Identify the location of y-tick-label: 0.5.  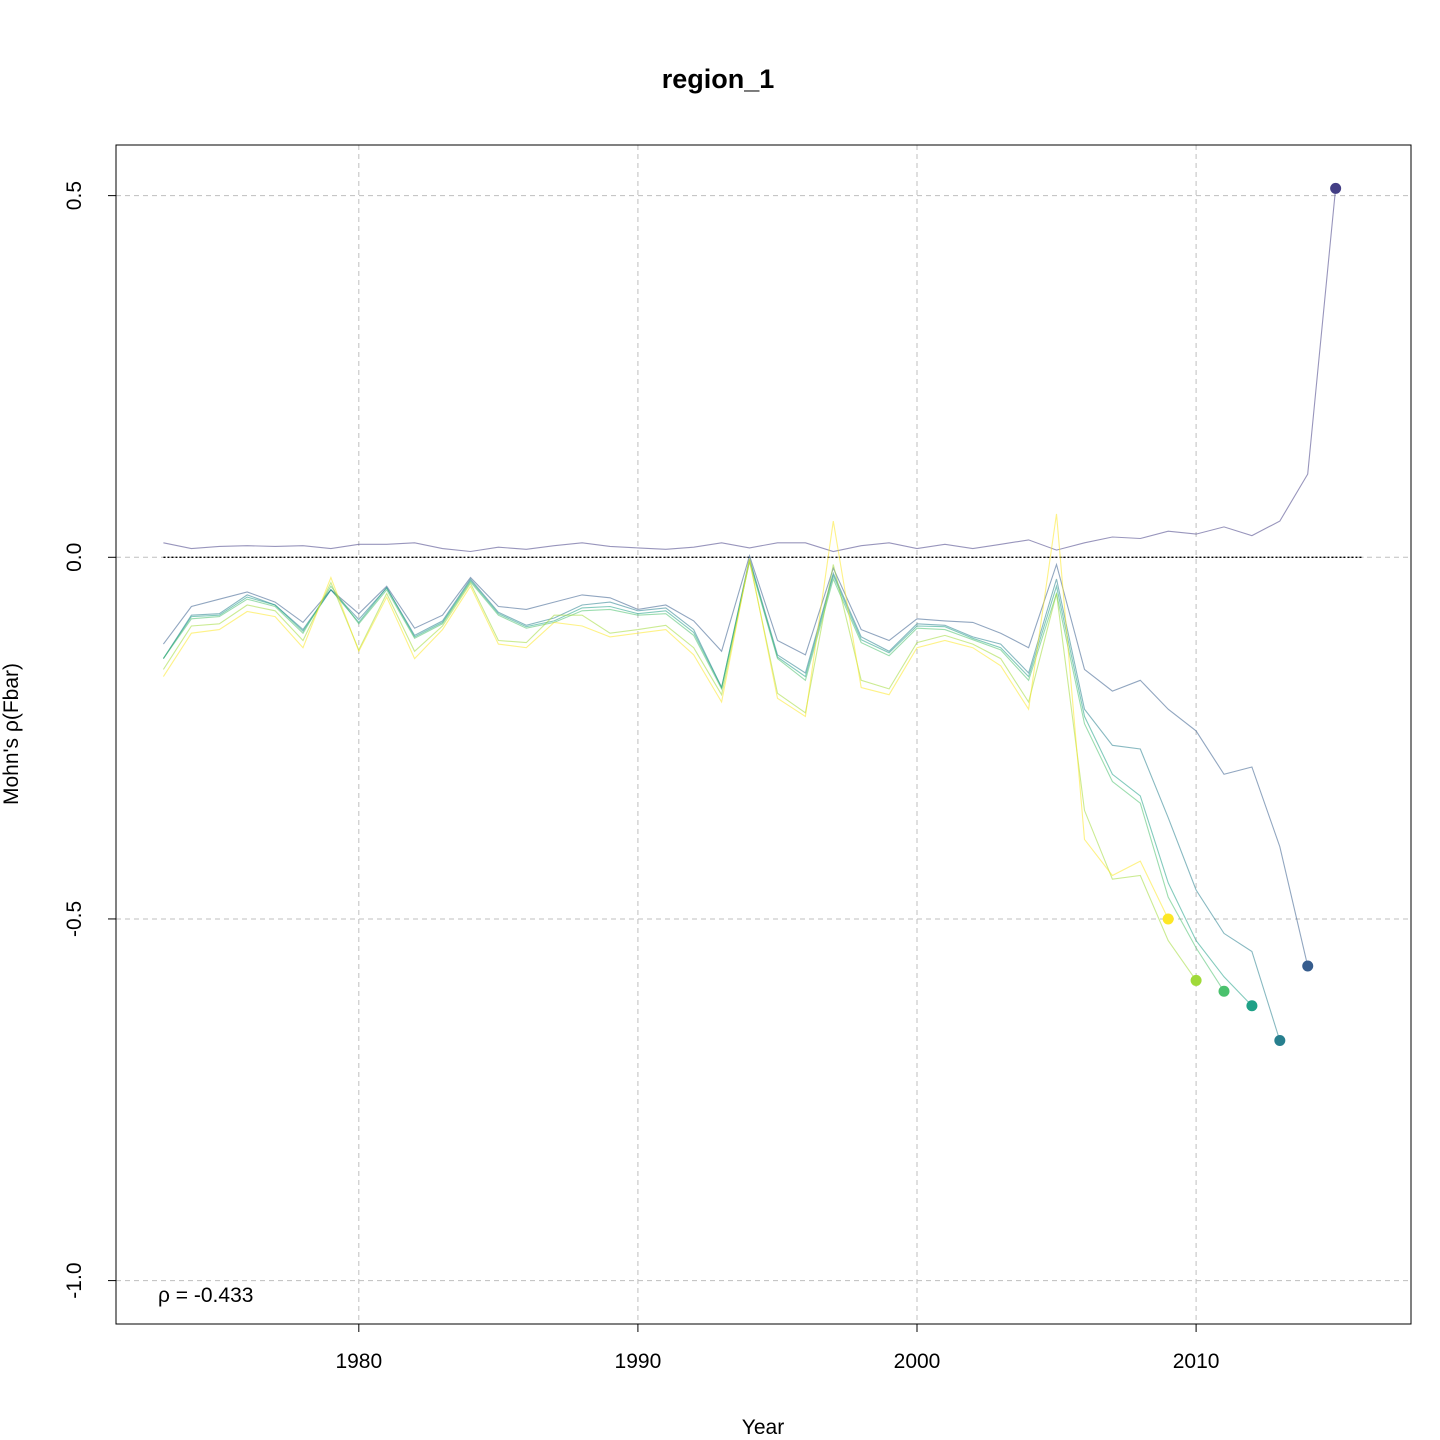
(74, 195).